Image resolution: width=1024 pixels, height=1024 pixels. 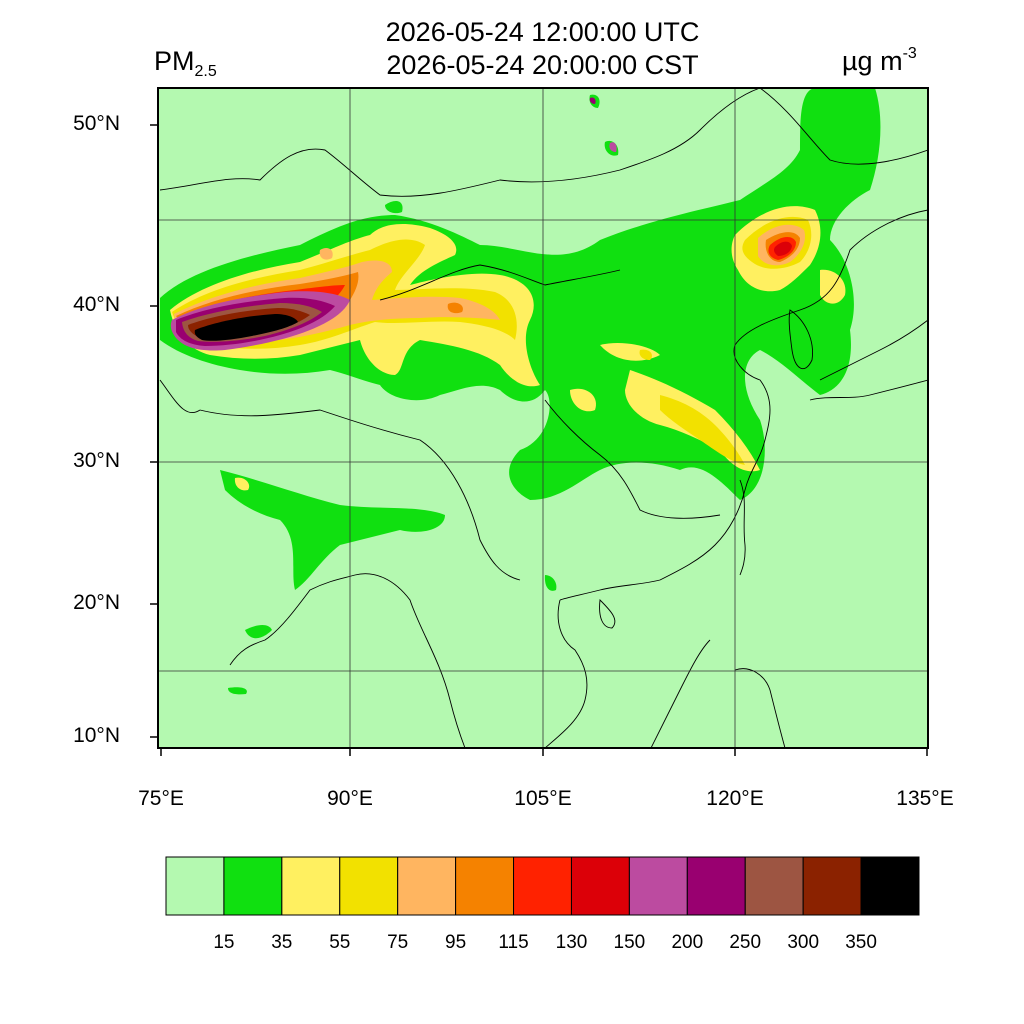 I want to click on lon-tick-label: 75°E, so click(x=161, y=798).